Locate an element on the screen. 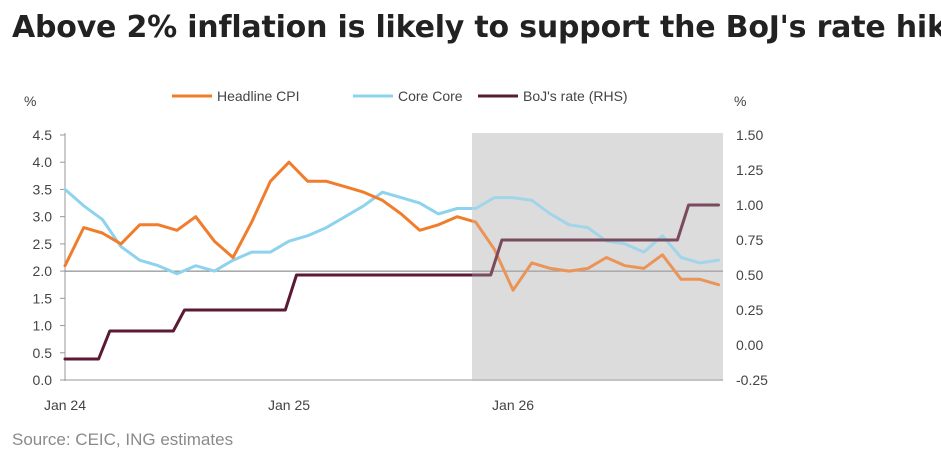 The height and width of the screenshot is (464, 941). right-tick-label: 0.00 is located at coordinates (749, 345).